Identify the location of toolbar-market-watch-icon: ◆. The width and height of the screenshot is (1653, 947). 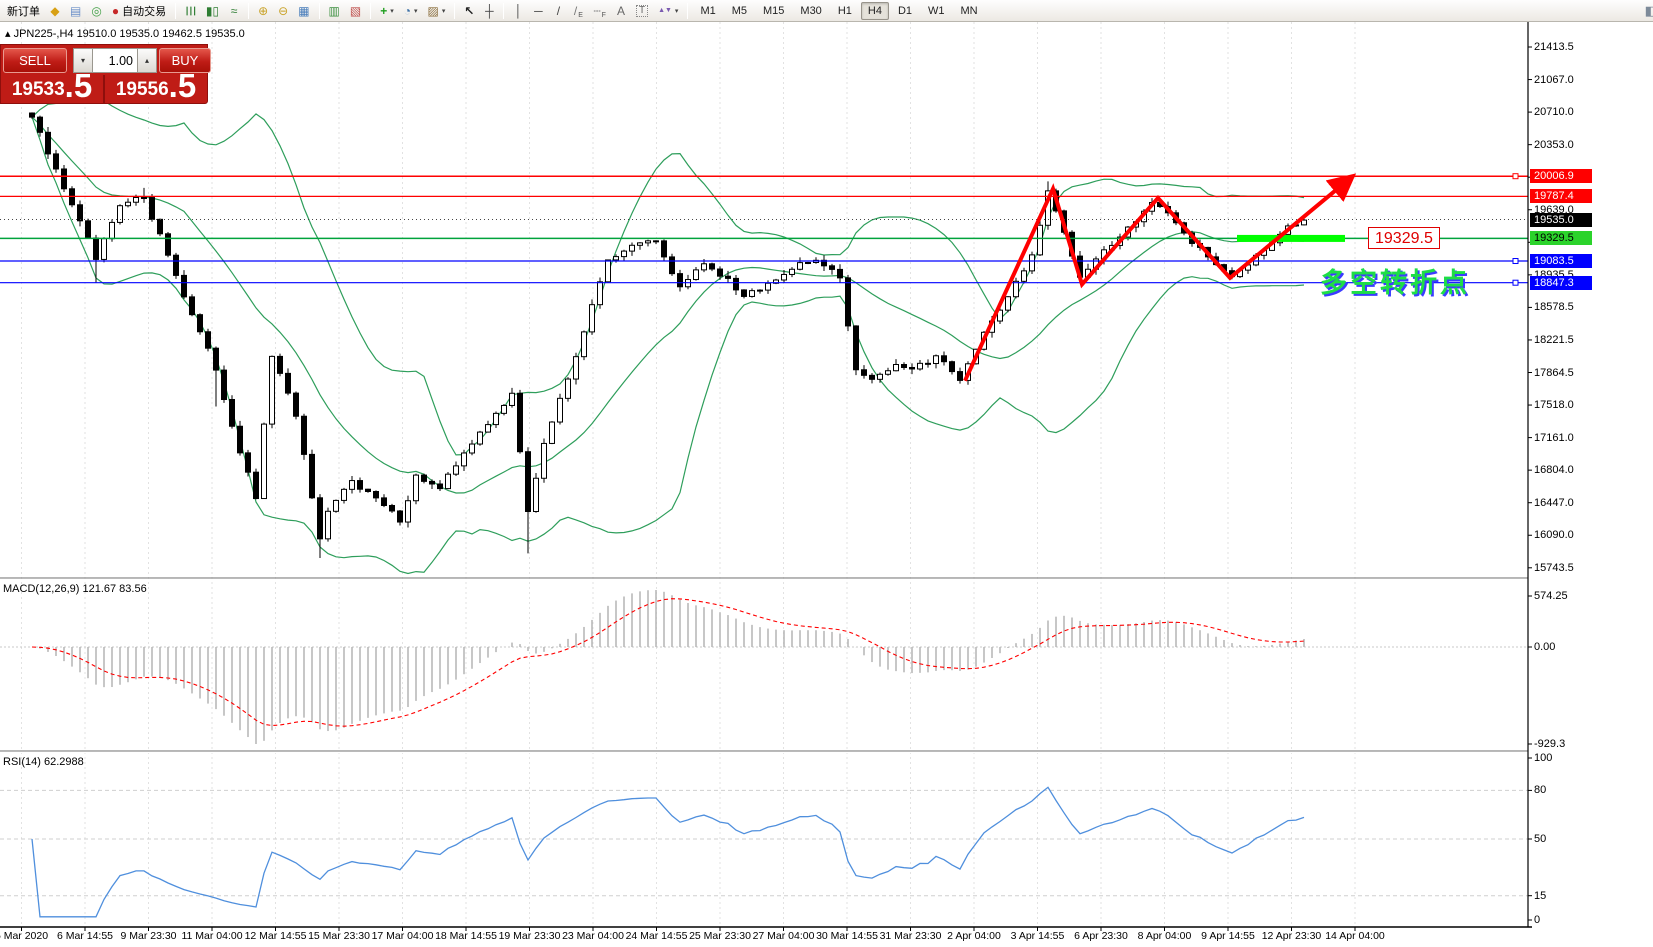
(55, 11).